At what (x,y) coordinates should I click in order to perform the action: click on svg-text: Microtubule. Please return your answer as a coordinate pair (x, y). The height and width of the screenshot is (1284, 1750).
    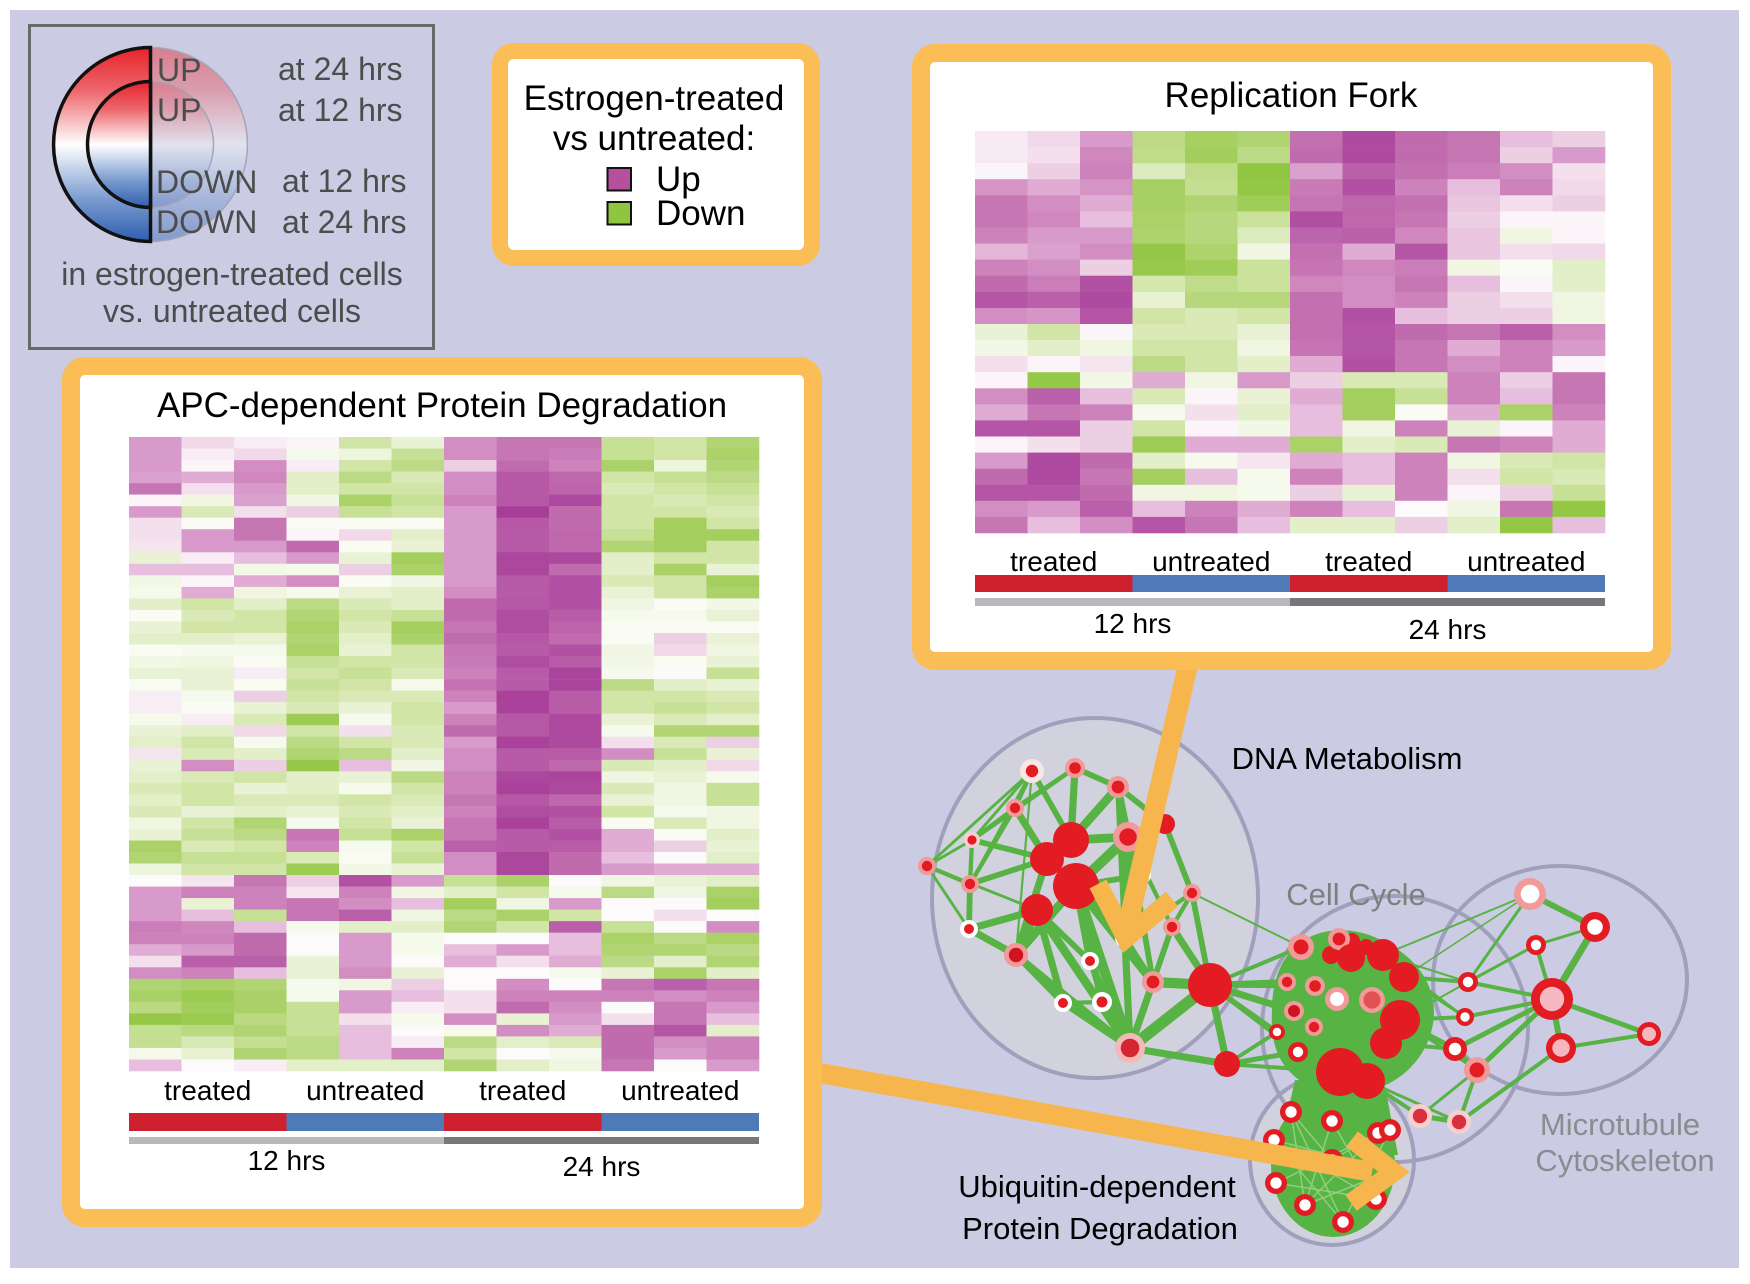
    Looking at the image, I should click on (1620, 1124).